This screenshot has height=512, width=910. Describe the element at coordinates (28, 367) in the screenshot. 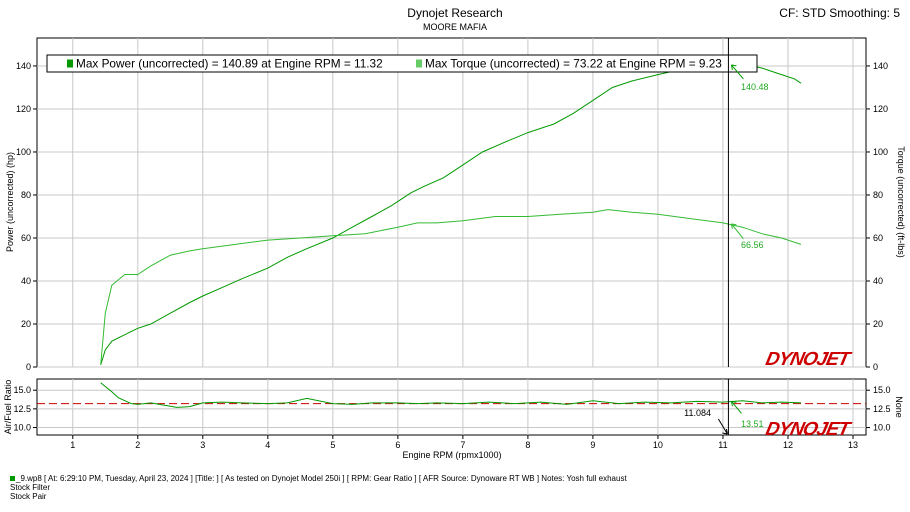

I see `power-tick-label: 0` at that location.